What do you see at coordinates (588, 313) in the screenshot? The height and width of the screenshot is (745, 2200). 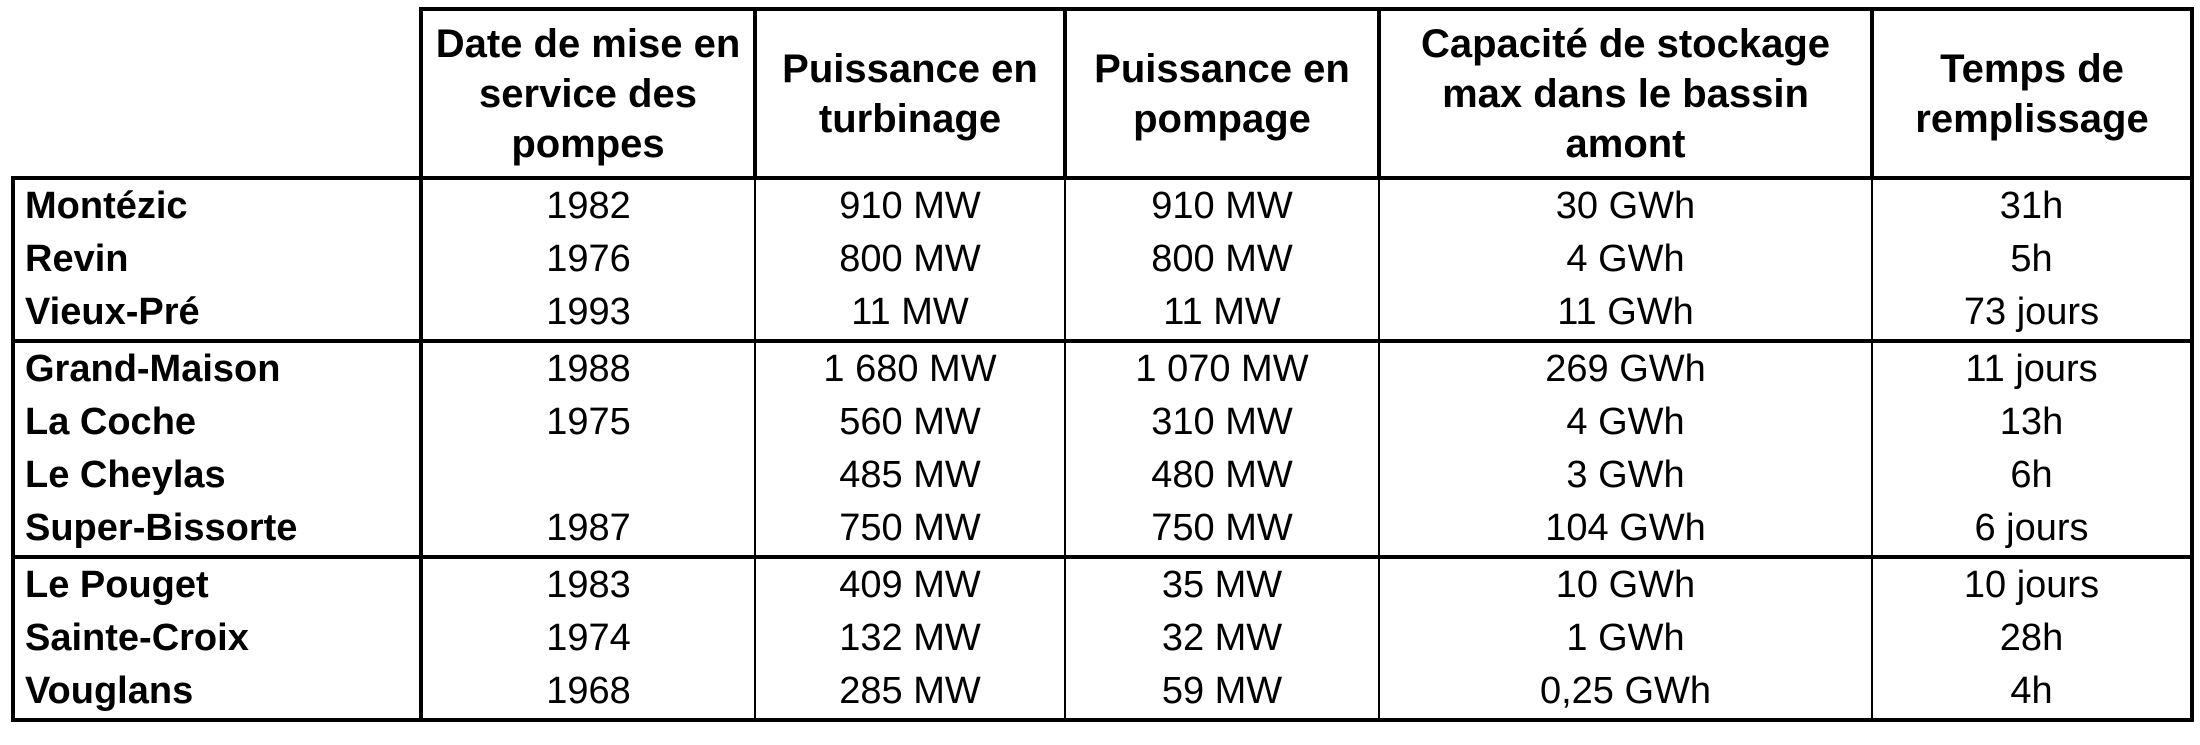 I see `table-cell: 1993` at bounding box center [588, 313].